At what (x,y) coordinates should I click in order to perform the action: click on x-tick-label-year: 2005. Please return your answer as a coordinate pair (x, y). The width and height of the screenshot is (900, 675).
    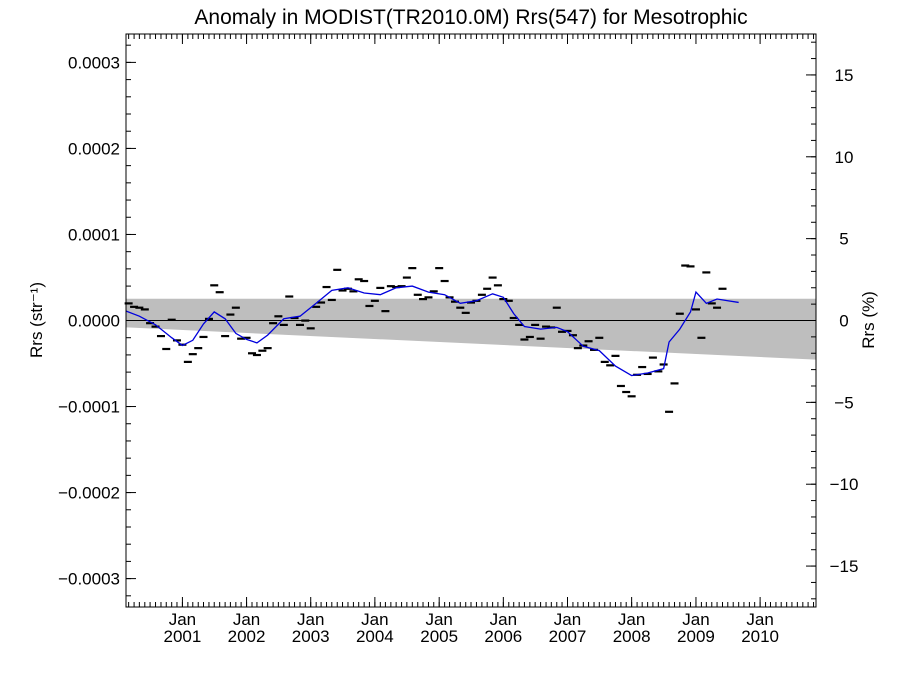
    Looking at the image, I should click on (439, 636).